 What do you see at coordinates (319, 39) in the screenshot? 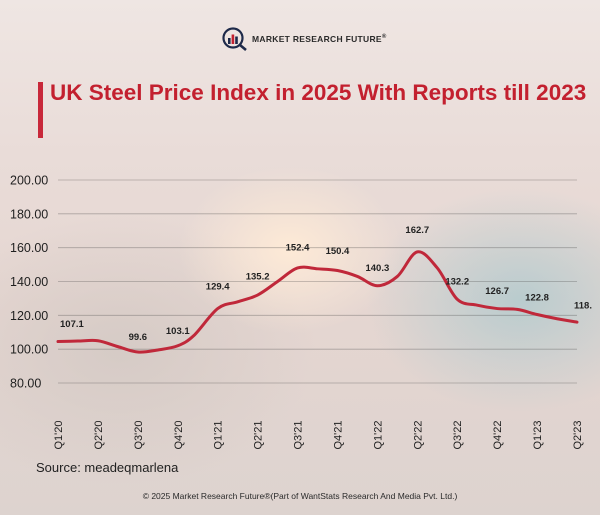
I see `logo-text: MARKET RESEARCH FUTURE®` at bounding box center [319, 39].